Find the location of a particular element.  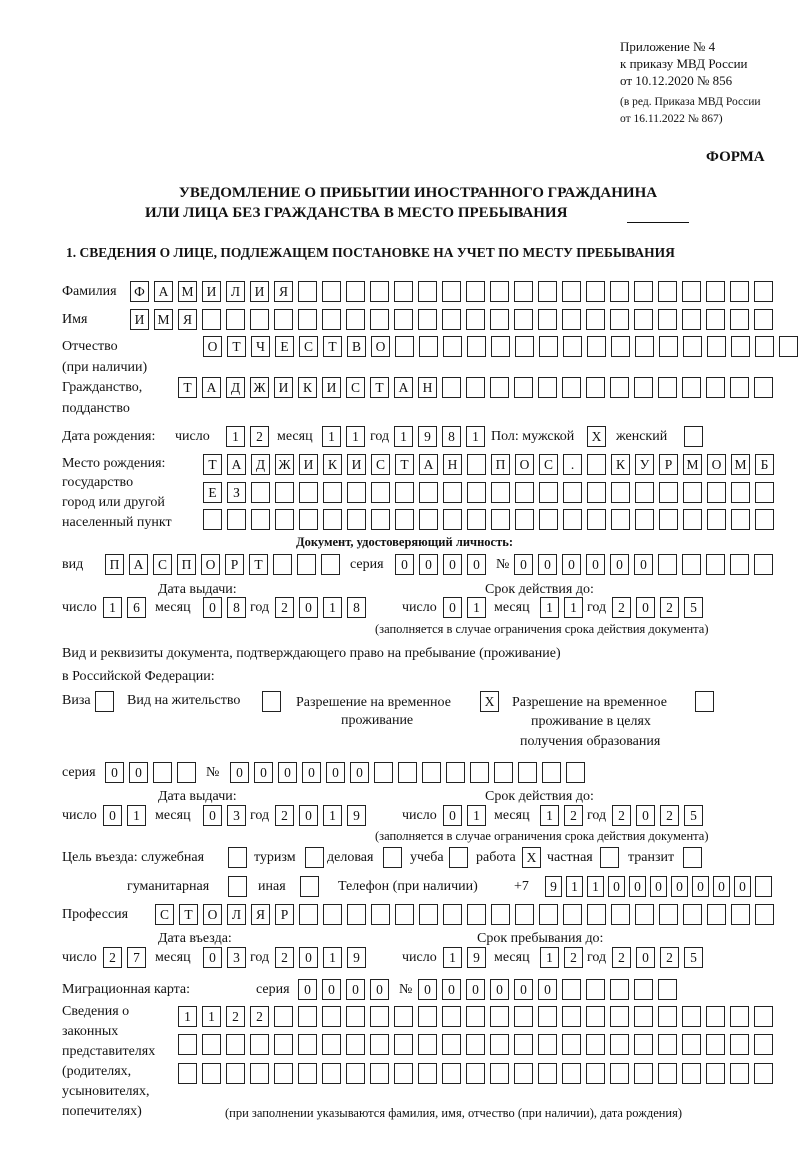

stay-year-cell: 0 is located at coordinates (645, 957).